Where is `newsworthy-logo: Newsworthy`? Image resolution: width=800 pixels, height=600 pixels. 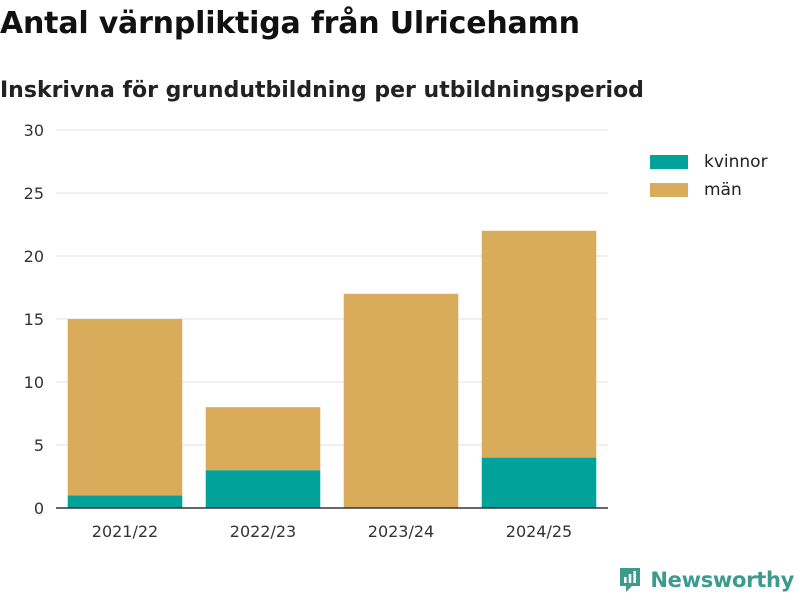 newsworthy-logo: Newsworthy is located at coordinates (706, 580).